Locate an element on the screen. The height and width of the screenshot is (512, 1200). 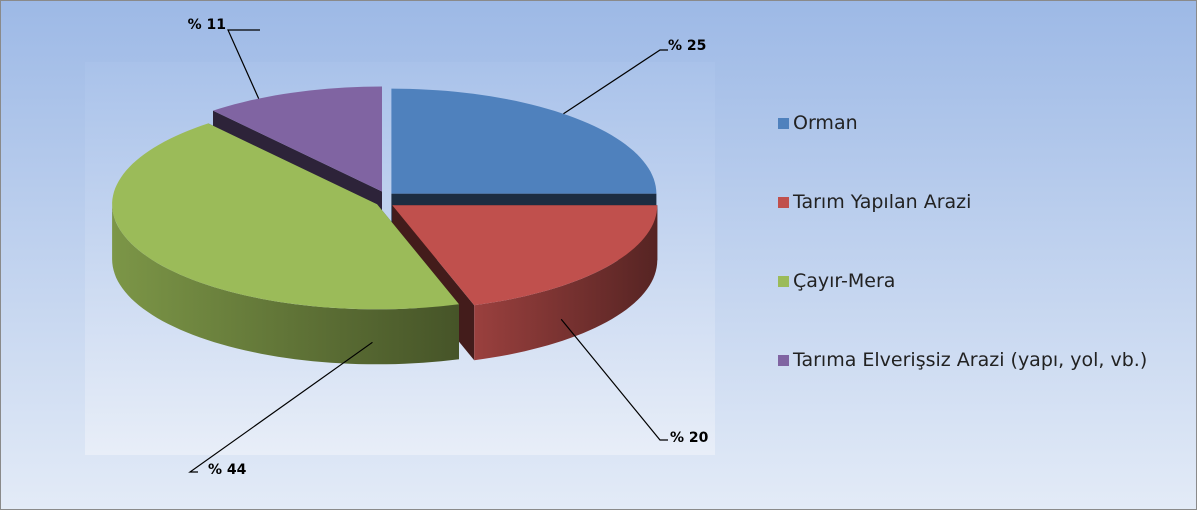
legend-label: Orman is located at coordinates (825, 123).